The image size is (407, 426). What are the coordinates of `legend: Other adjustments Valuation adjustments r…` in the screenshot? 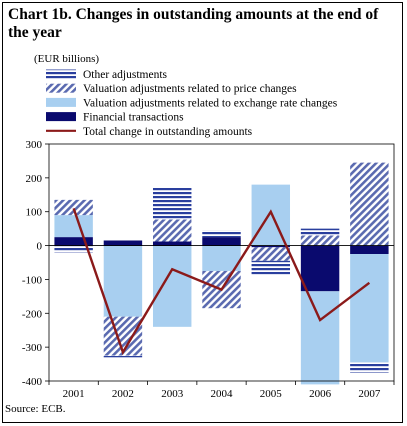 It's located at (192, 103).